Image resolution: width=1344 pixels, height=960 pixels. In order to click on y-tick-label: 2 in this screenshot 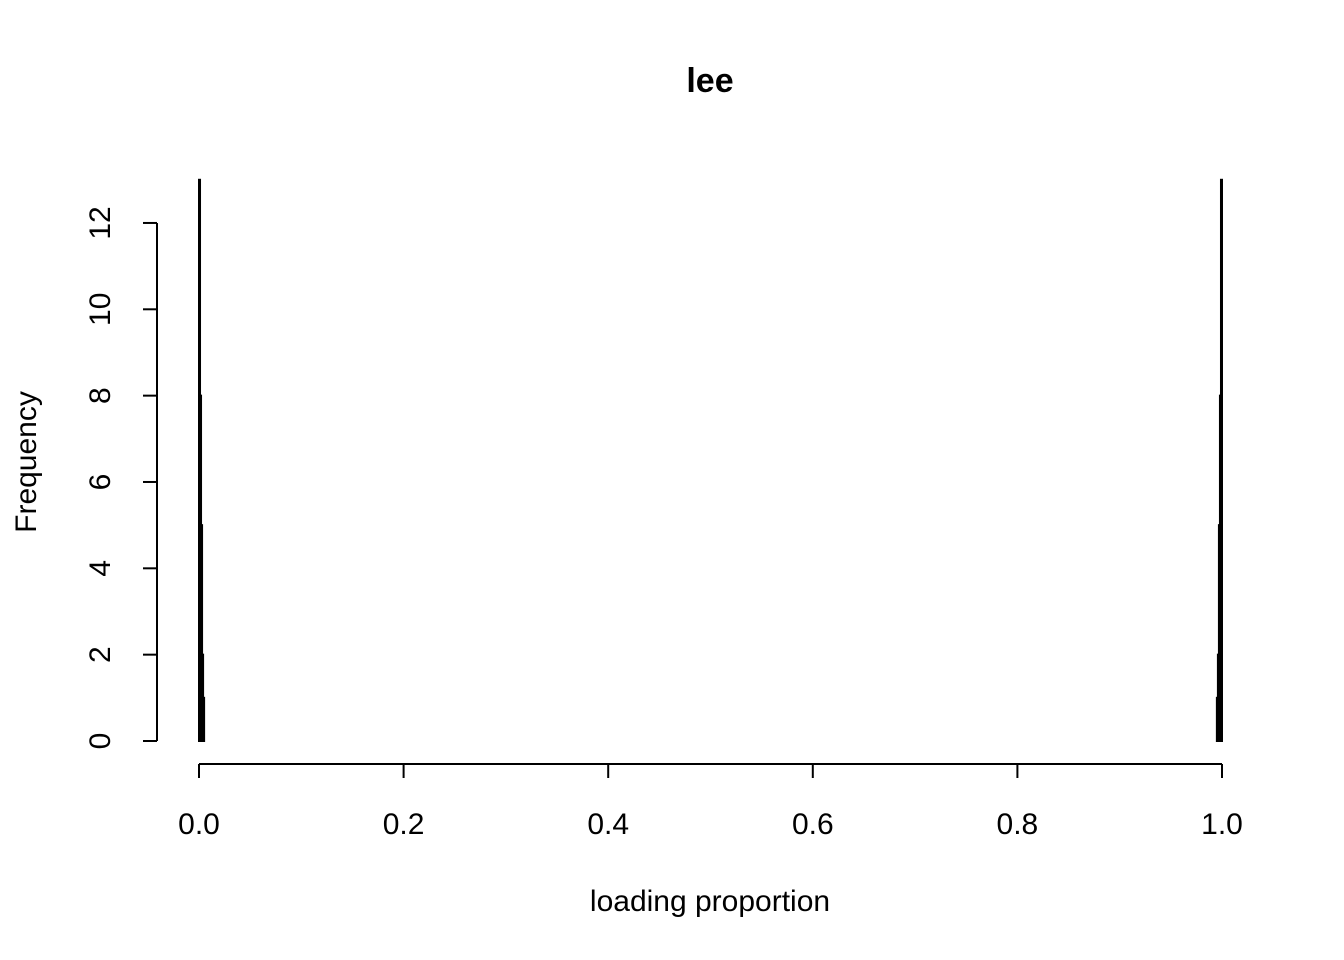, I will do `click(100, 654)`.